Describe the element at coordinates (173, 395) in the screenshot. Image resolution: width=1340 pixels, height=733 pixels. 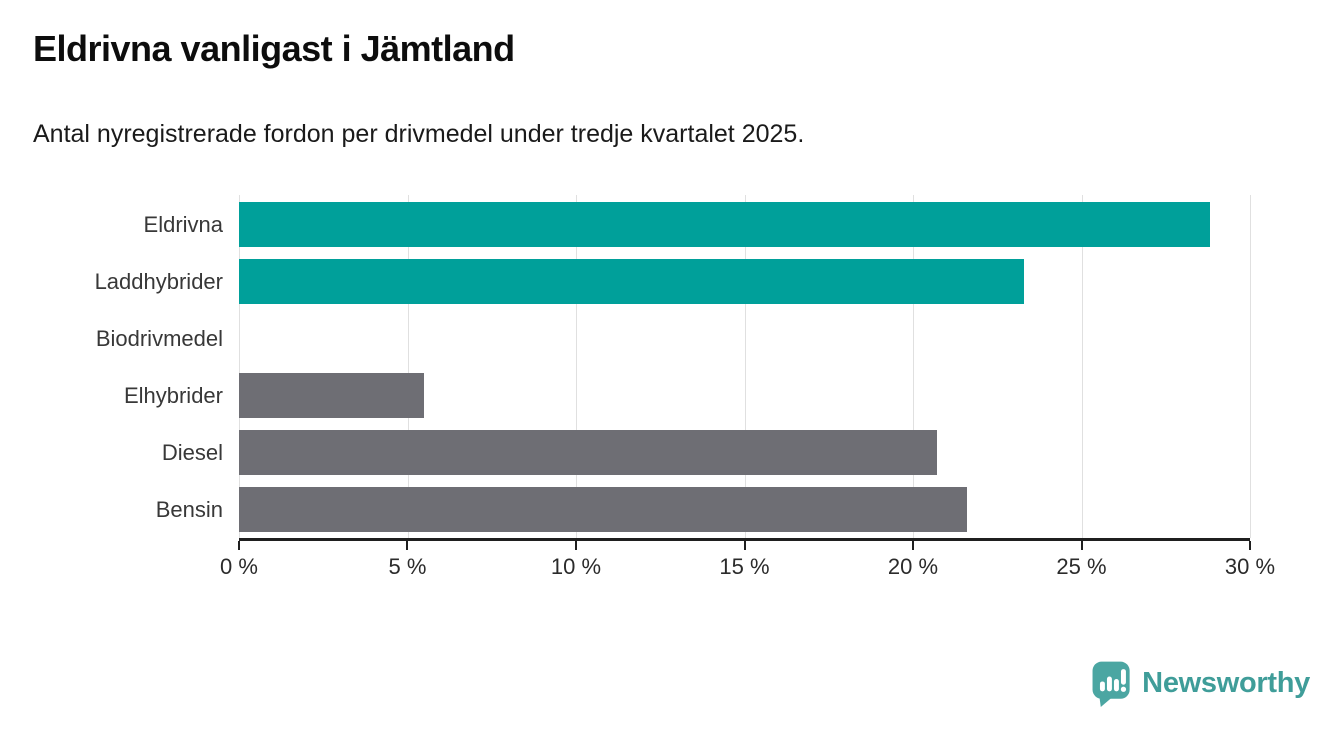
I see `category-label: Elhybrider` at that location.